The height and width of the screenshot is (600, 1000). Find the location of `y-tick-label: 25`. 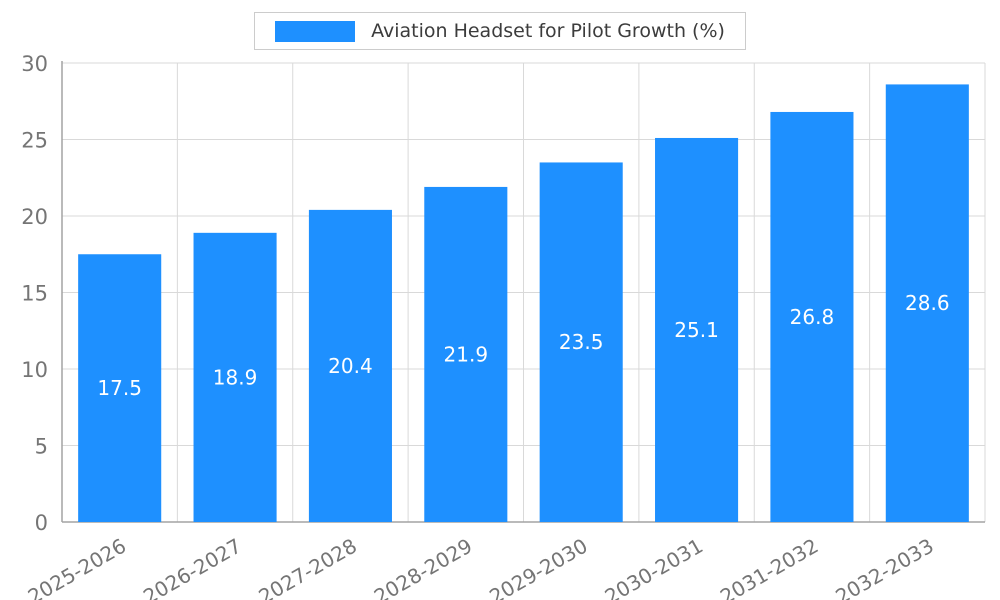

y-tick-label: 25 is located at coordinates (34, 141).